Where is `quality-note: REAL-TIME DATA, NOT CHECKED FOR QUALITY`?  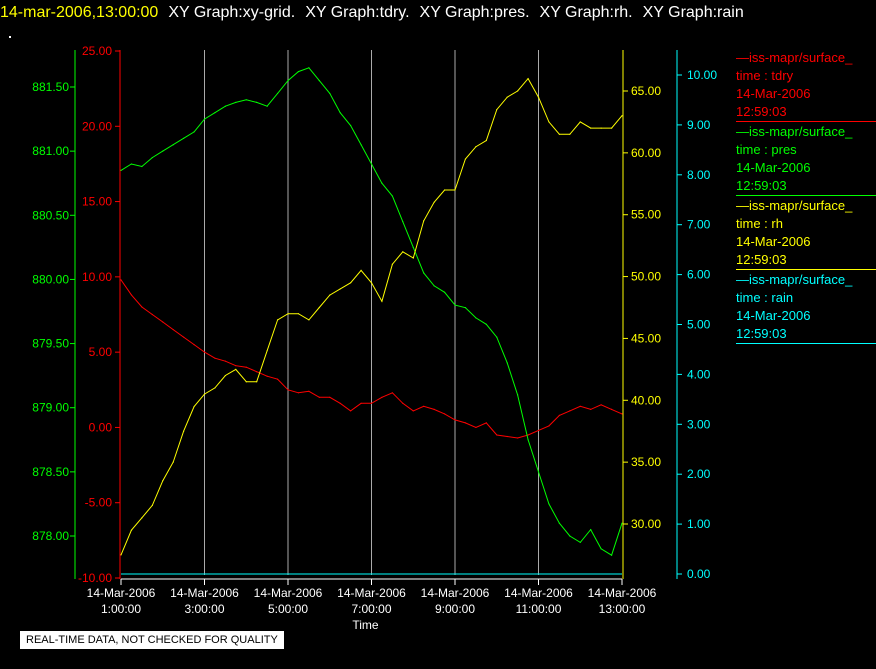
quality-note: REAL-TIME DATA, NOT CHECKED FOR QUALITY is located at coordinates (152, 640).